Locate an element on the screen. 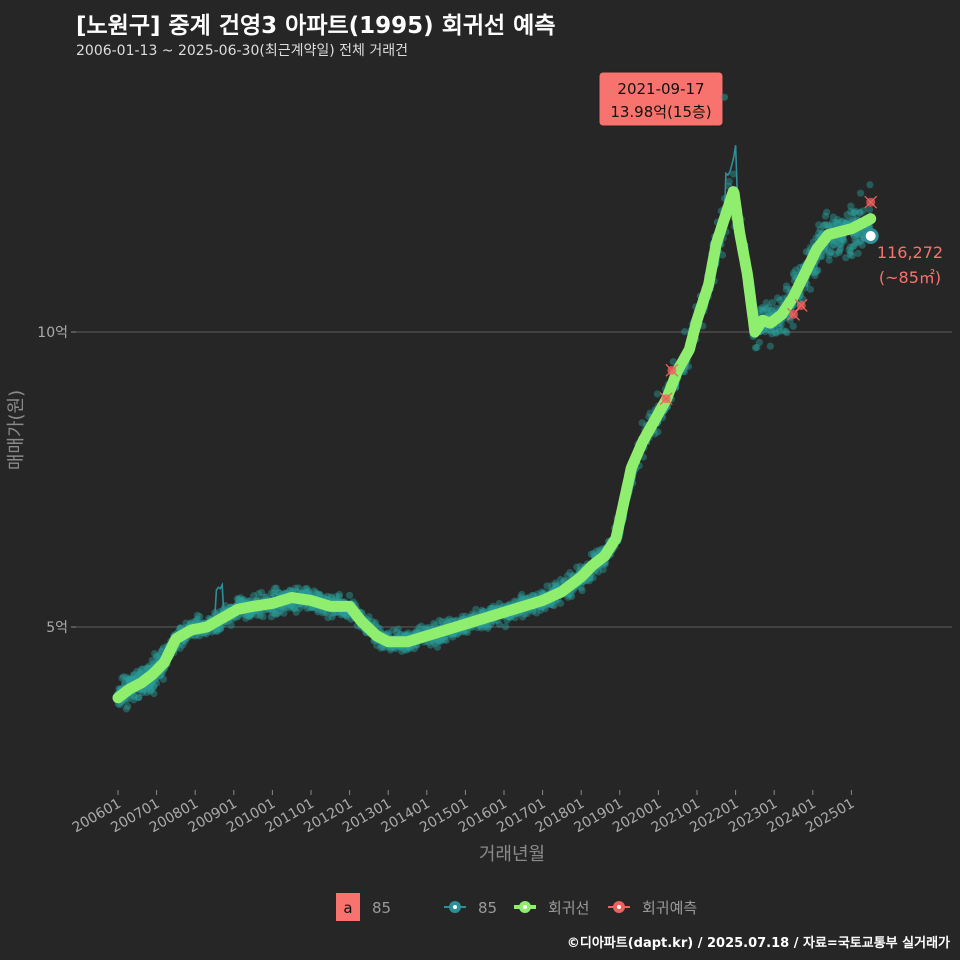 The image size is (960, 960). forecast-value: 116,272 is located at coordinates (910, 252).